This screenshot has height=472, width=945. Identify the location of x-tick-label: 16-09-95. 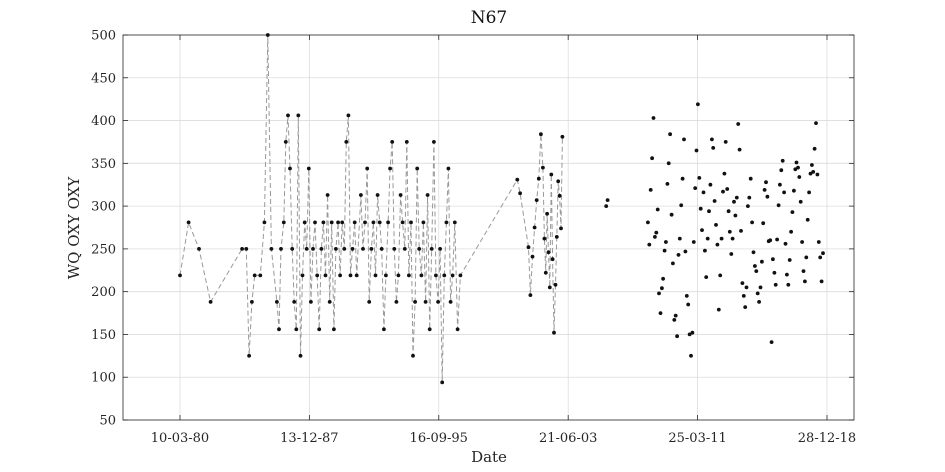
(439, 438).